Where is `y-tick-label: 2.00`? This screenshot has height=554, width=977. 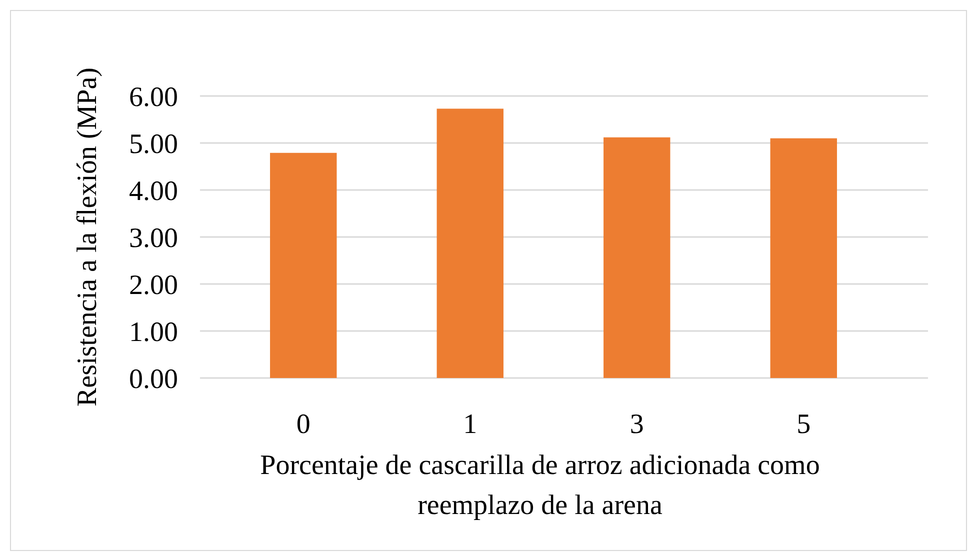 y-tick-label: 2.00 is located at coordinates (153, 285).